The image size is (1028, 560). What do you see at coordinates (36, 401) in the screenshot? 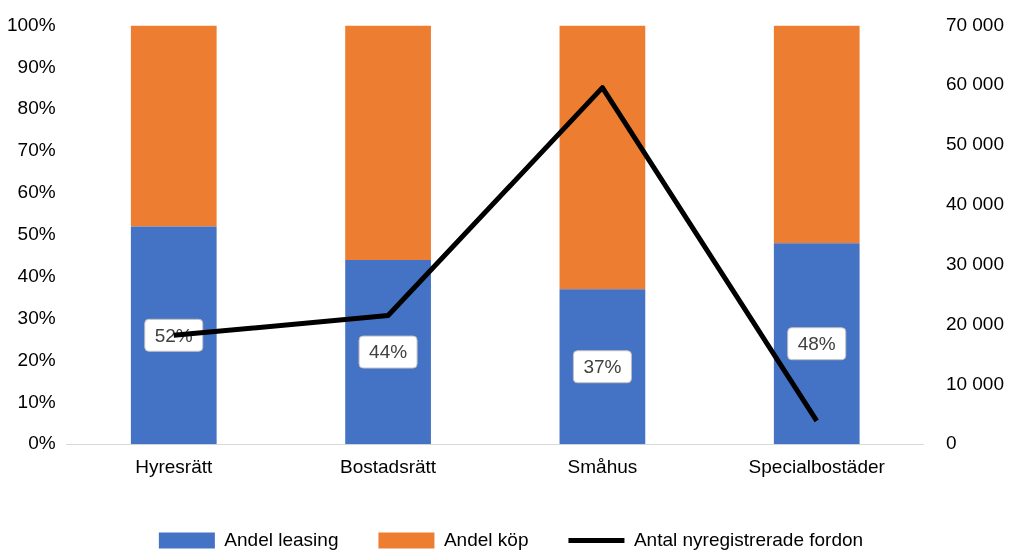
I see `y-tick-label: 10%` at bounding box center [36, 401].